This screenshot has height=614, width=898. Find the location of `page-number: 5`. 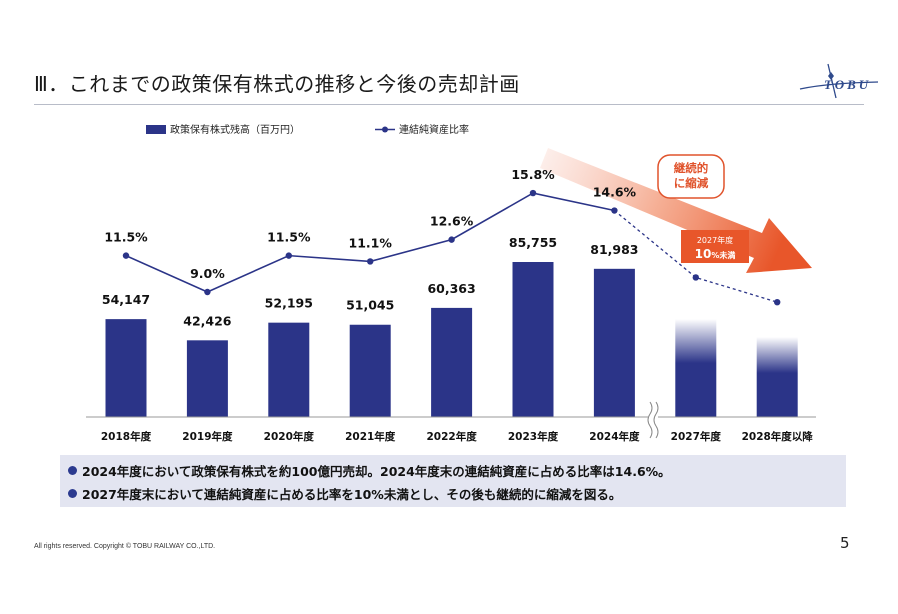

page-number: 5 is located at coordinates (845, 543).